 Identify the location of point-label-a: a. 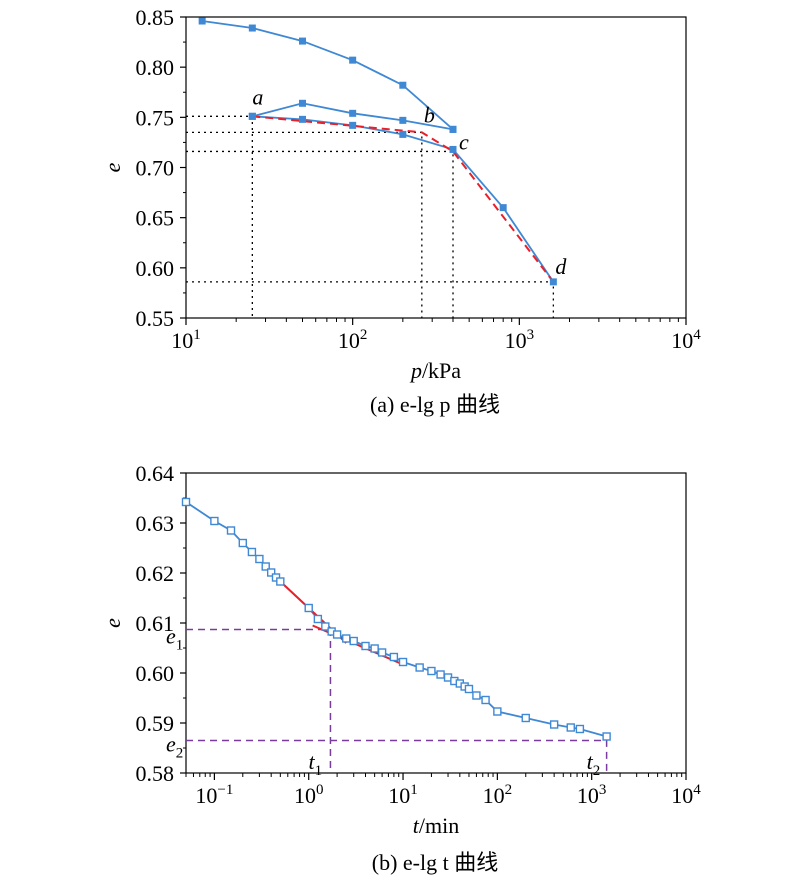
(257, 96).